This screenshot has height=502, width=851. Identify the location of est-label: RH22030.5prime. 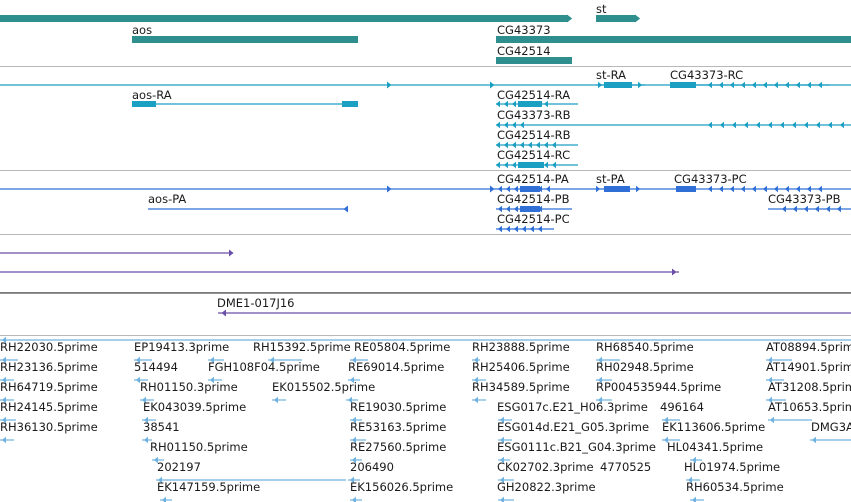
(49, 347).